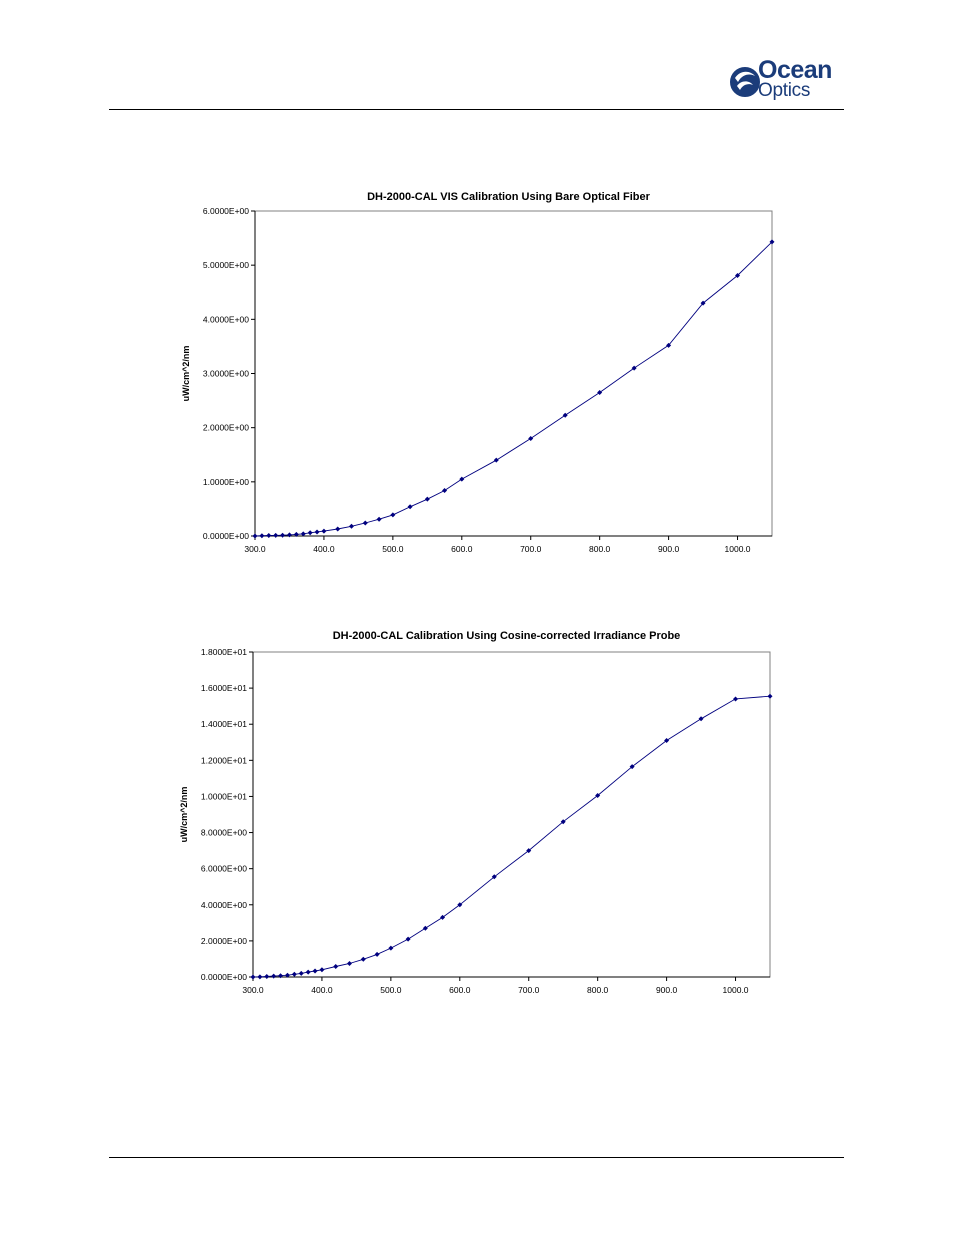  Describe the element at coordinates (224, 652) in the screenshot. I see `y-tick-label: 1.8000E+01` at that location.